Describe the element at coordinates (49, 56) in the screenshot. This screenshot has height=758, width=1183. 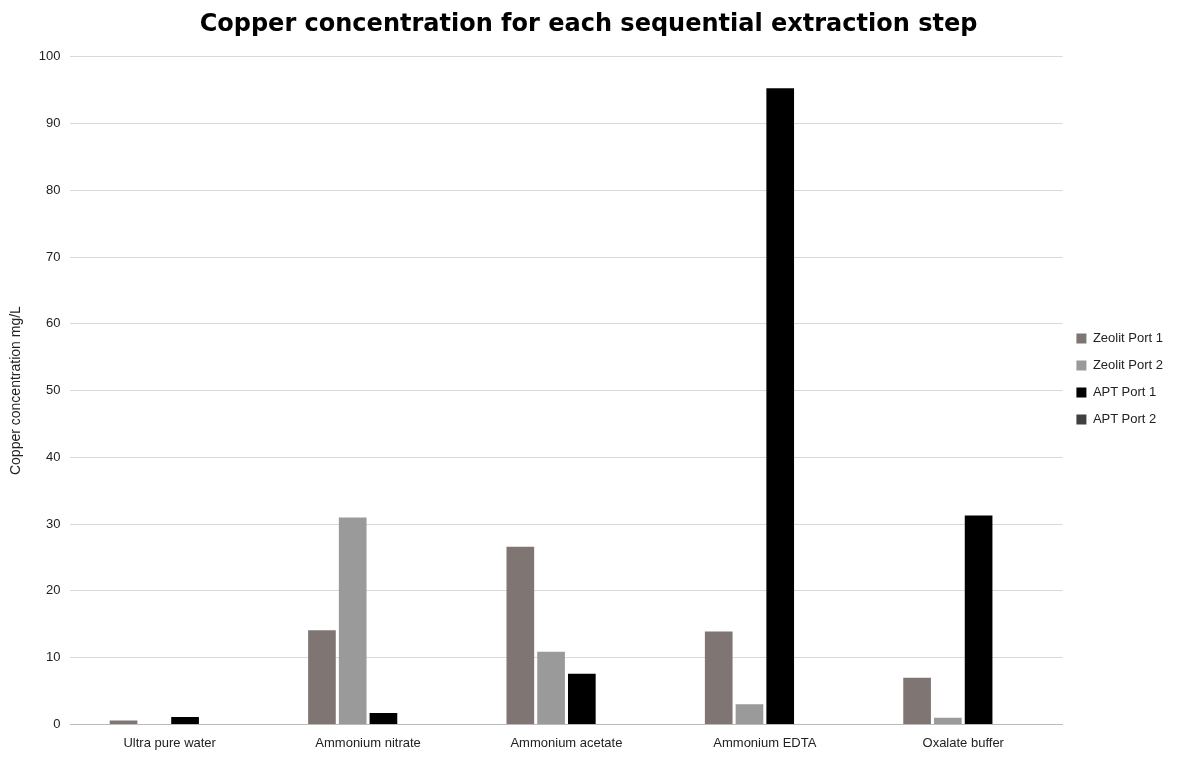
I see `y-tick-label: 100` at that location.